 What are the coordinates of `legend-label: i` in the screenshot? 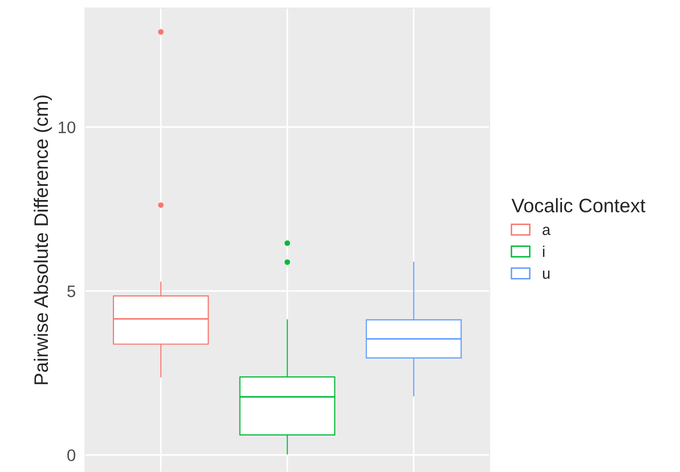 It's located at (543, 251).